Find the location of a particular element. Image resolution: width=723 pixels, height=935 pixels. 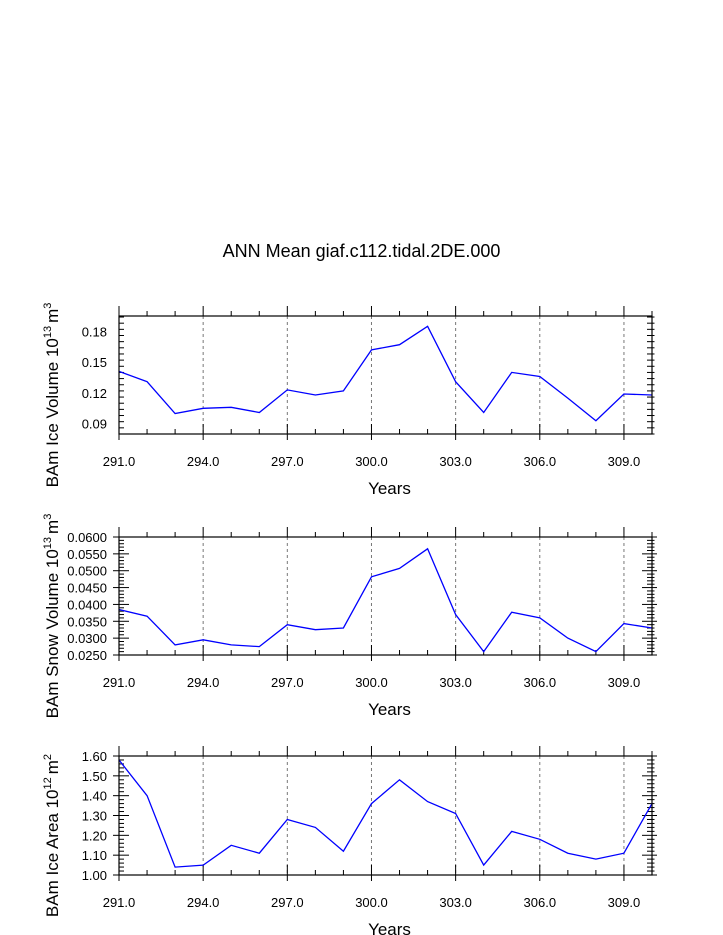

y-tick-label: 0.0400 is located at coordinates (87, 604).